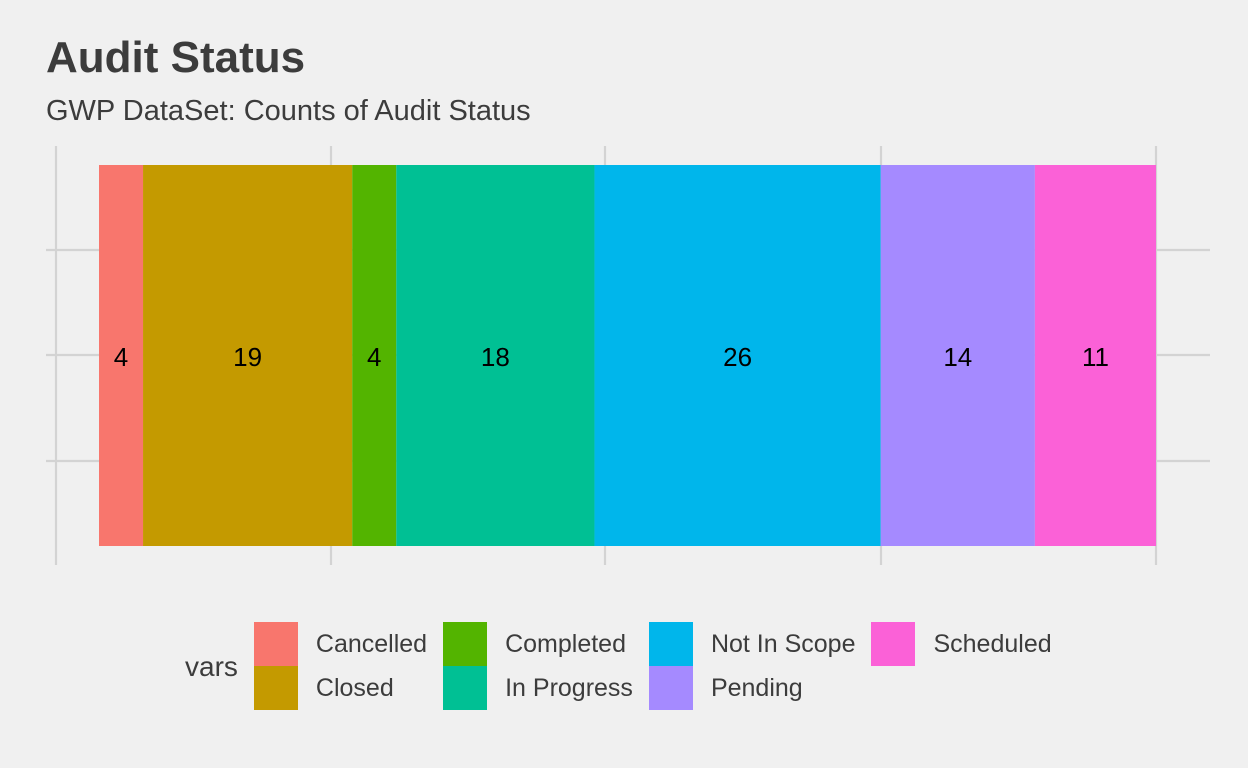  What do you see at coordinates (465, 688) in the screenshot?
I see `legend-key-in-progress` at bounding box center [465, 688].